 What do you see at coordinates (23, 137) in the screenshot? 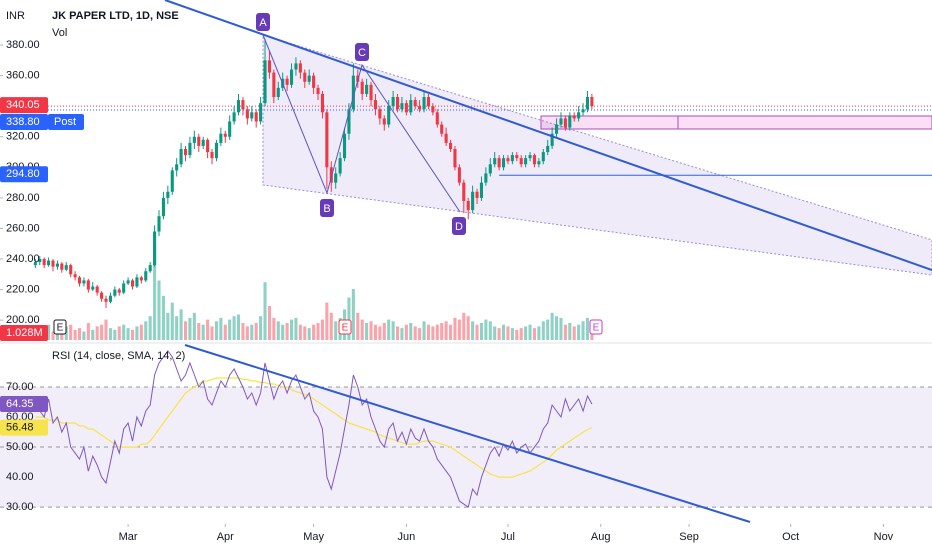
I see `y-tick-label: 320.00` at bounding box center [23, 137].